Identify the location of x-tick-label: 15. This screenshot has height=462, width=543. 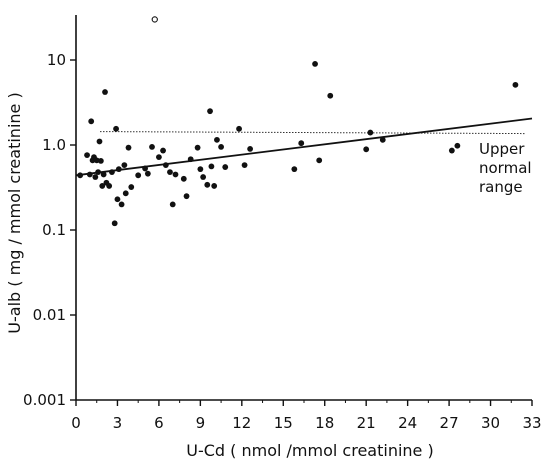
(283, 423).